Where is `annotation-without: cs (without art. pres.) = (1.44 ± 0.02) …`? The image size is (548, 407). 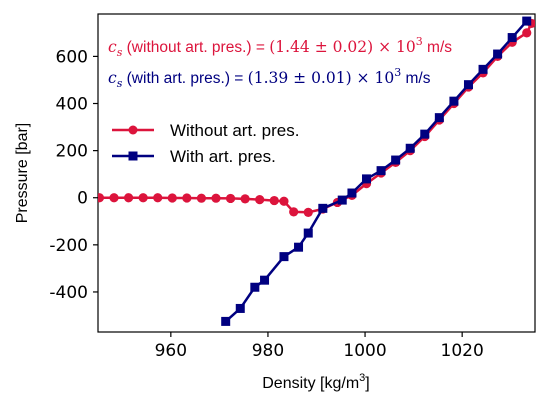
annotation-without: cs (without art. pres.) = (1.44 ± 0.02) … is located at coordinates (280, 47).